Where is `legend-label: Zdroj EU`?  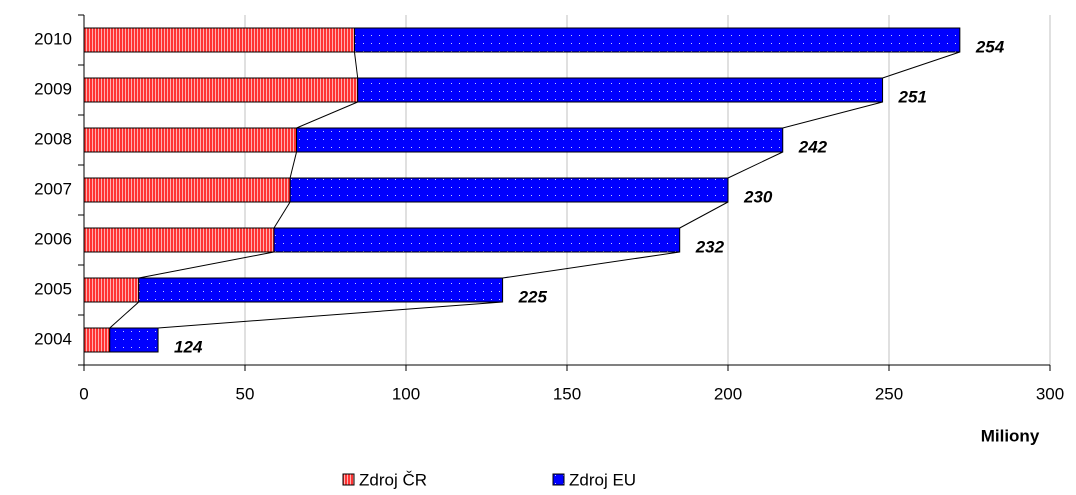
legend-label: Zdroj EU is located at coordinates (602, 479).